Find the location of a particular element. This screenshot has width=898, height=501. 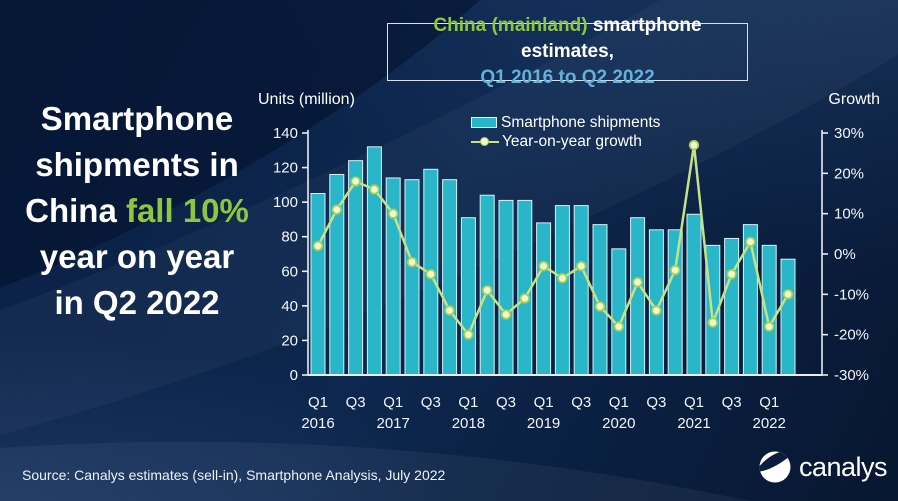

growth-point-Q2 2019 is located at coordinates (562, 278).